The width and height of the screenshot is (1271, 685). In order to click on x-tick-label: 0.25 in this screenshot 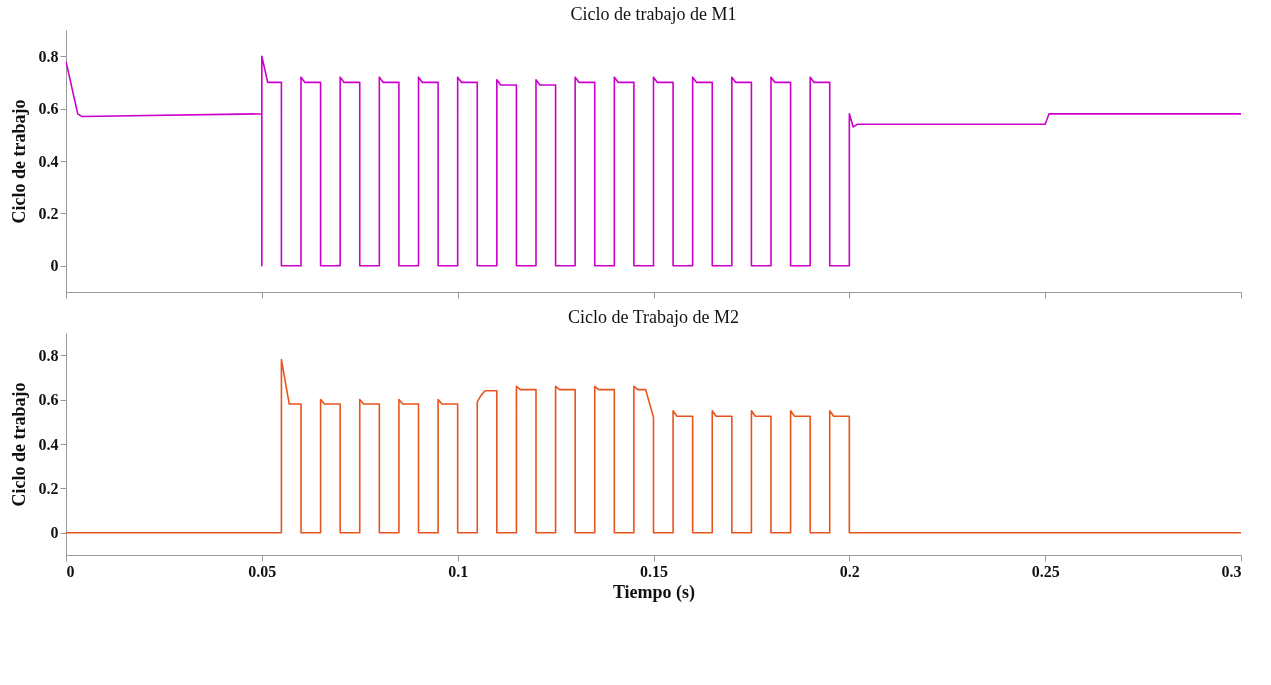, I will do `click(1045, 571)`.